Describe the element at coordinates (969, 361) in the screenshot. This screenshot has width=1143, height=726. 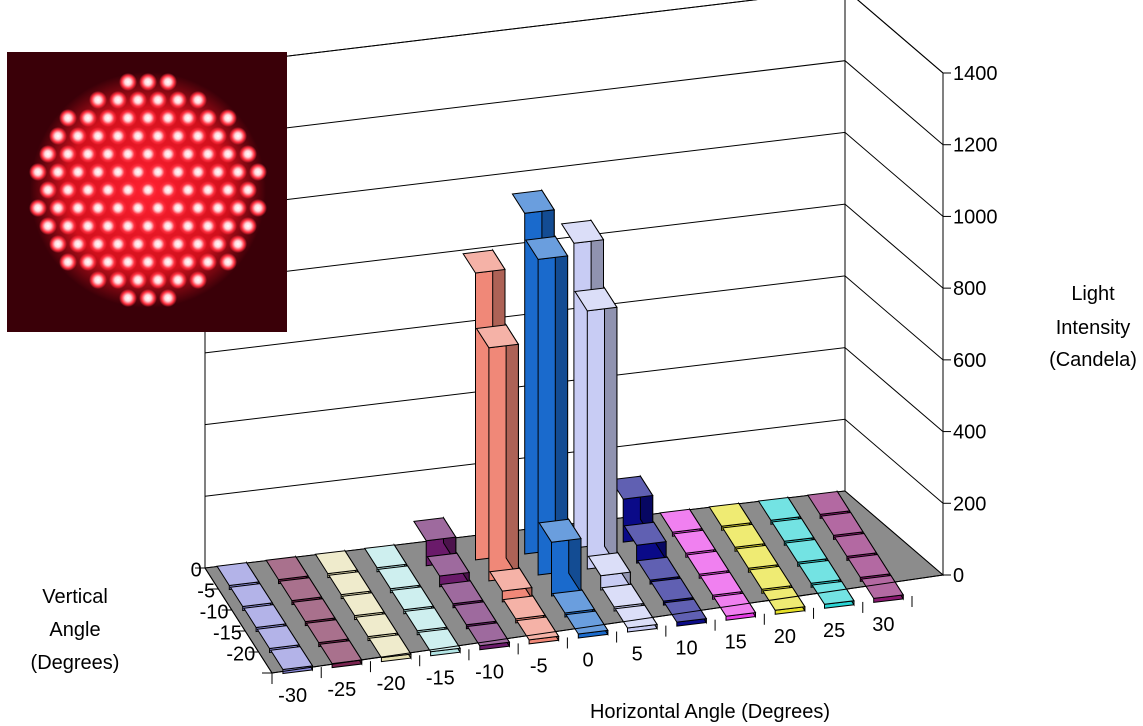
I see `z-tick-label: 600` at that location.